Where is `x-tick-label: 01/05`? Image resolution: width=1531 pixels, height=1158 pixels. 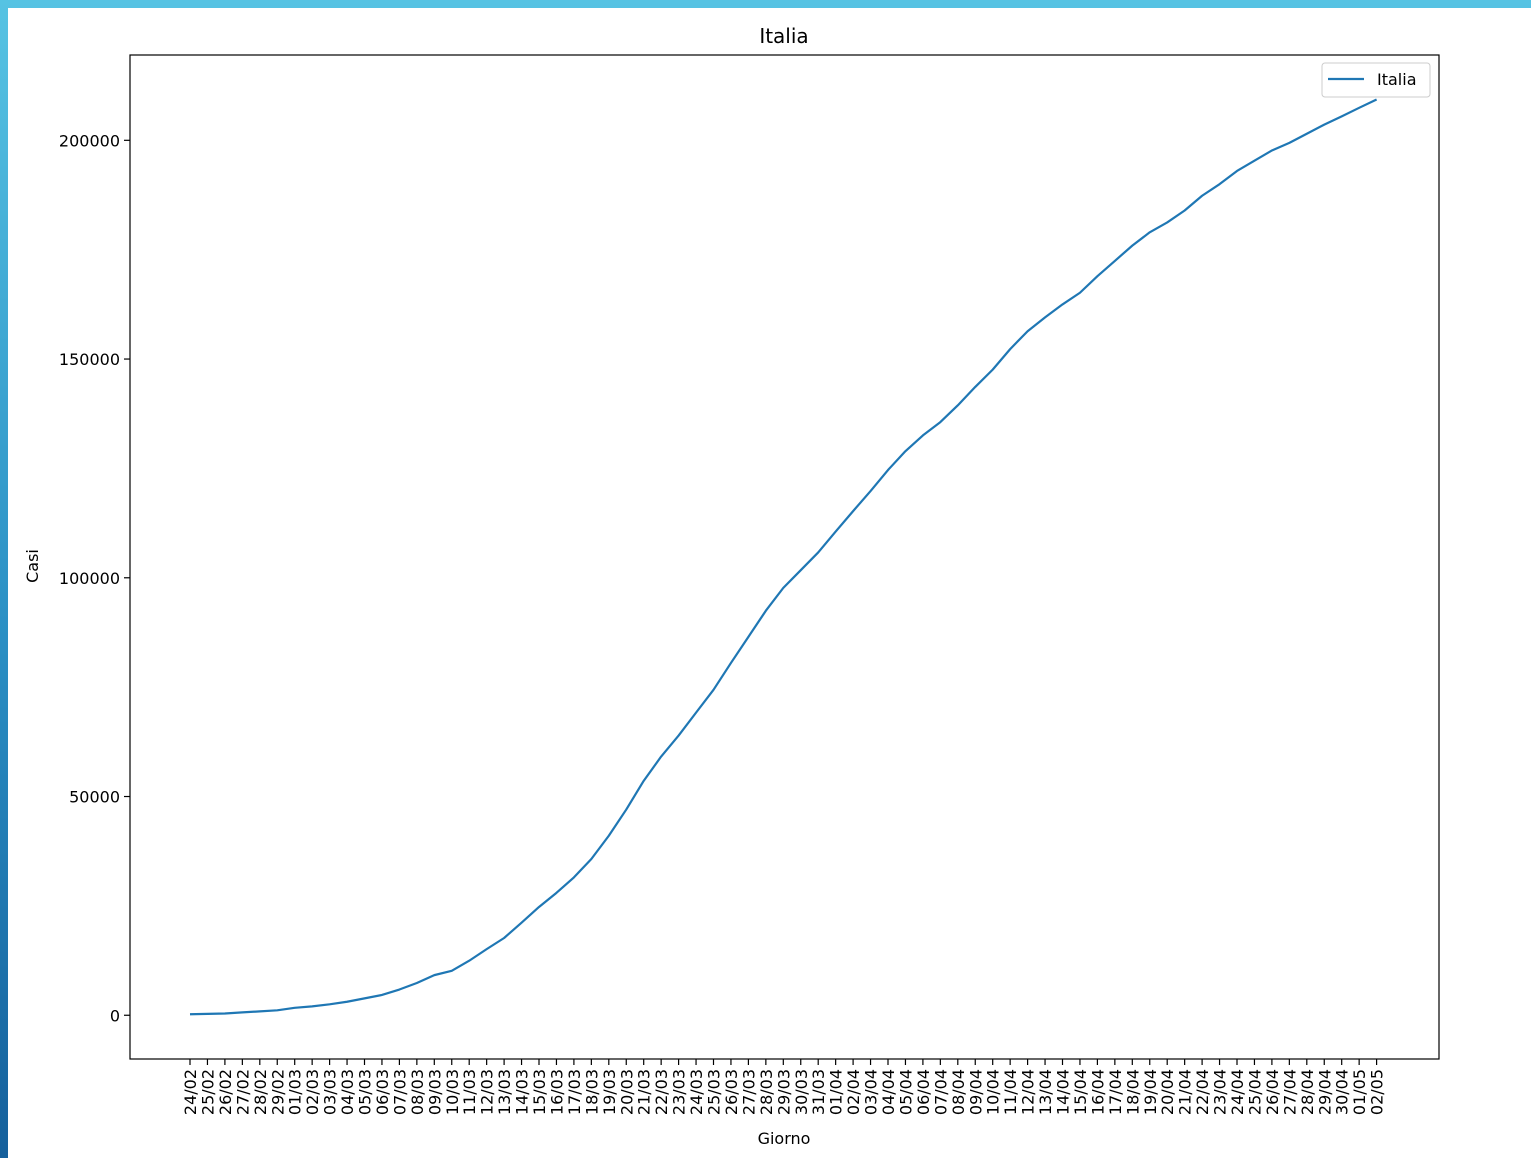 x-tick-label: 01/05 is located at coordinates (1359, 1092).